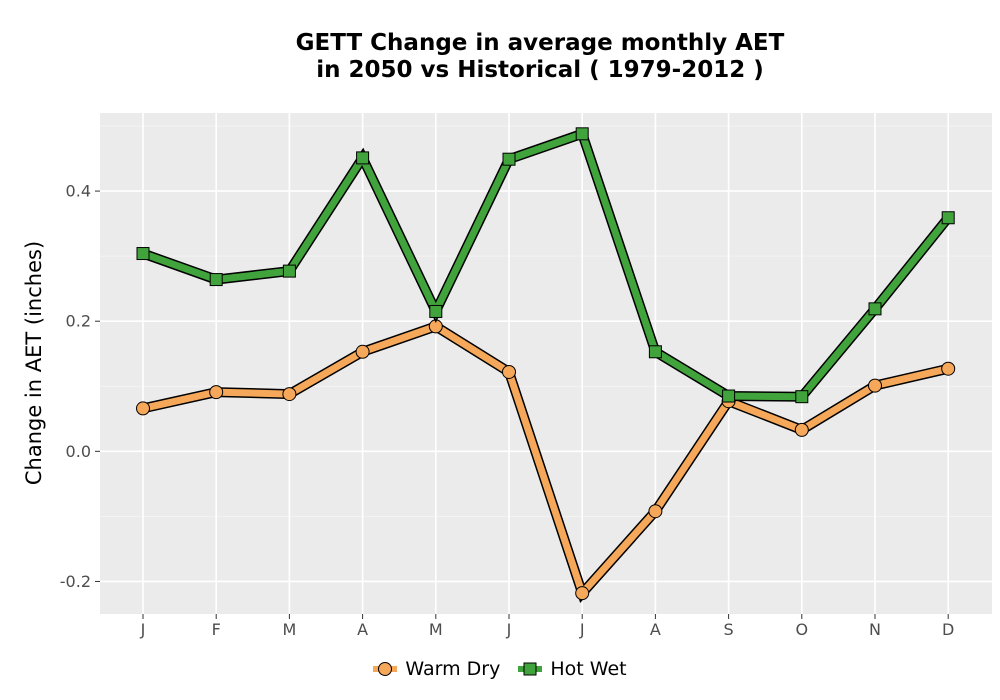 This screenshot has width=1000, height=700. I want to click on legend: Warm Dry Hot Wet, so click(500, 671).